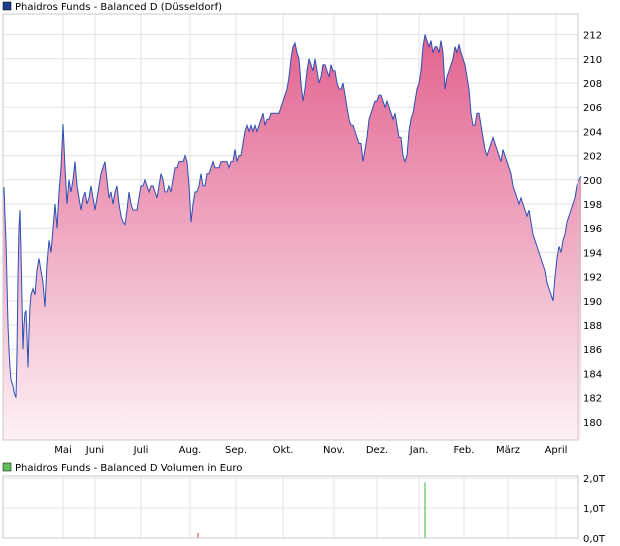 This screenshot has width=620, height=546. What do you see at coordinates (190, 450) in the screenshot?
I see `x-tick-label: Aug.` at bounding box center [190, 450].